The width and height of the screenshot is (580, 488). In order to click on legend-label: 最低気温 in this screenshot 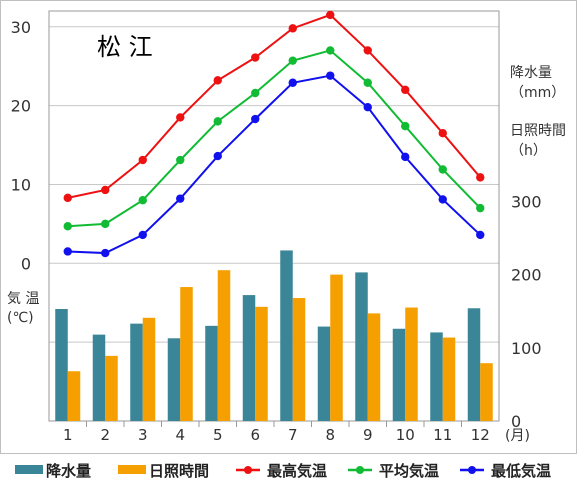, I will do `click(521, 471)`.